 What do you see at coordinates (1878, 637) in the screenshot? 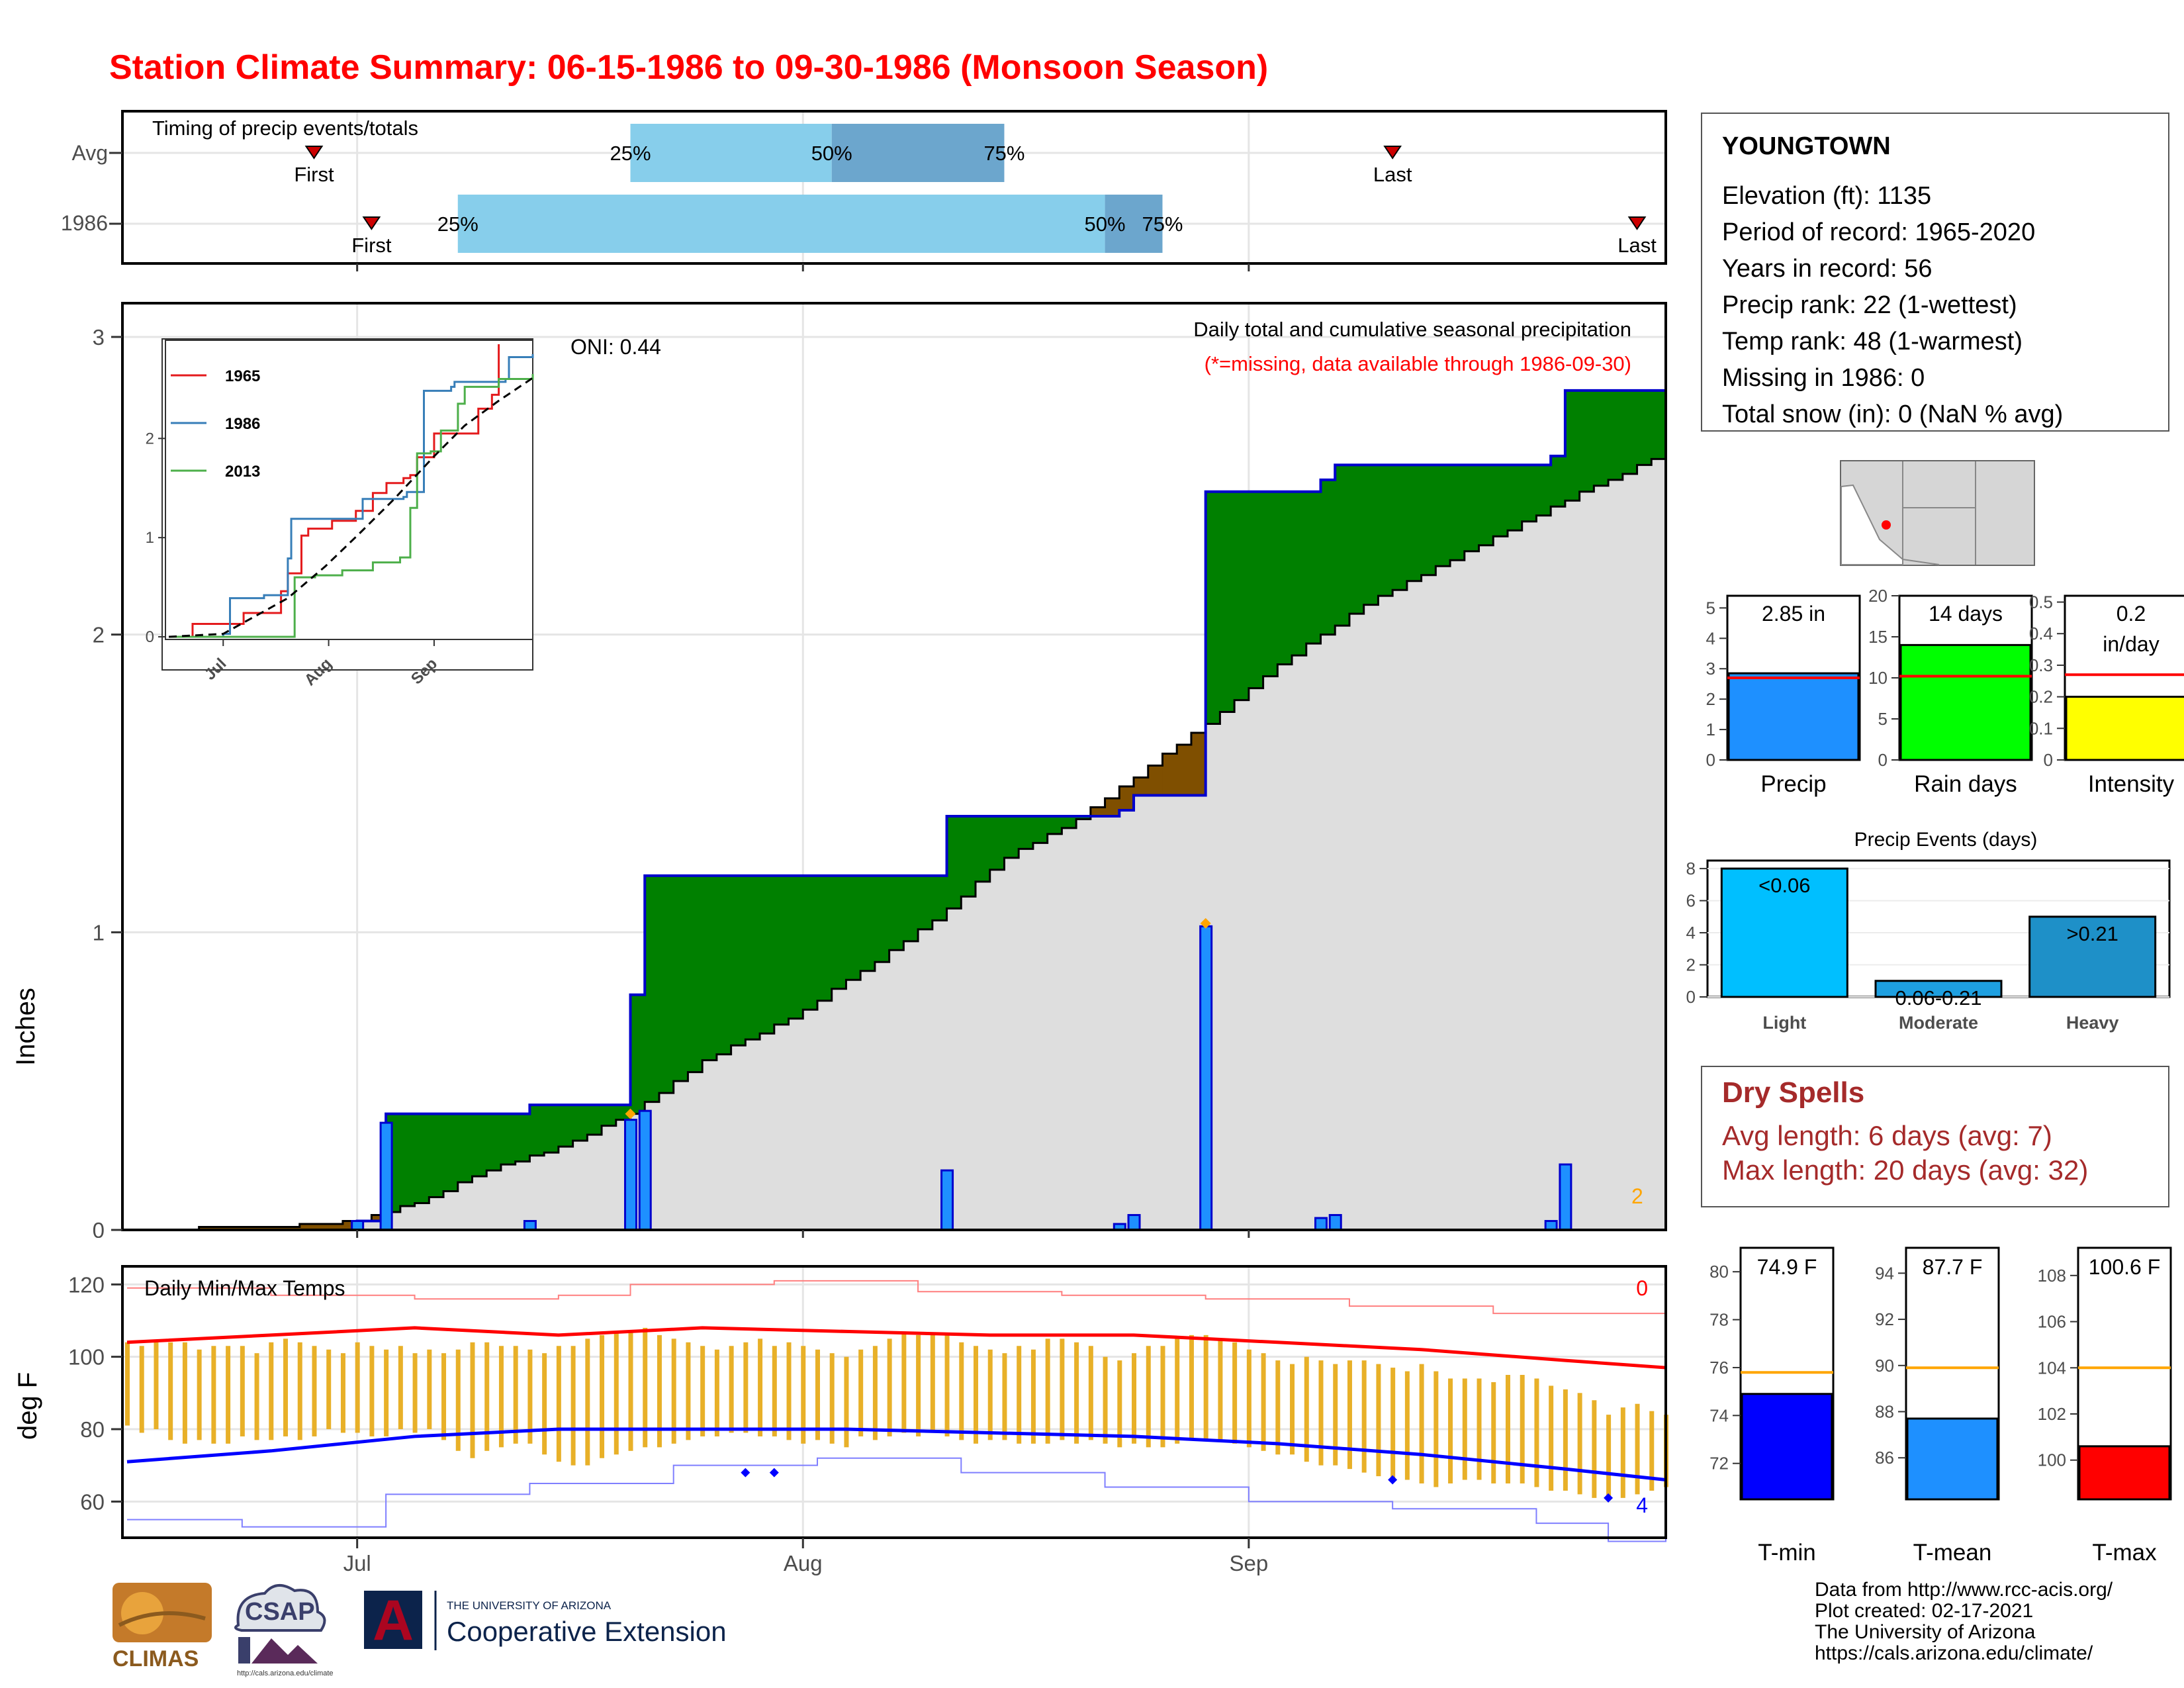
I see `summary-y-tick-label: 15` at bounding box center [1878, 637].